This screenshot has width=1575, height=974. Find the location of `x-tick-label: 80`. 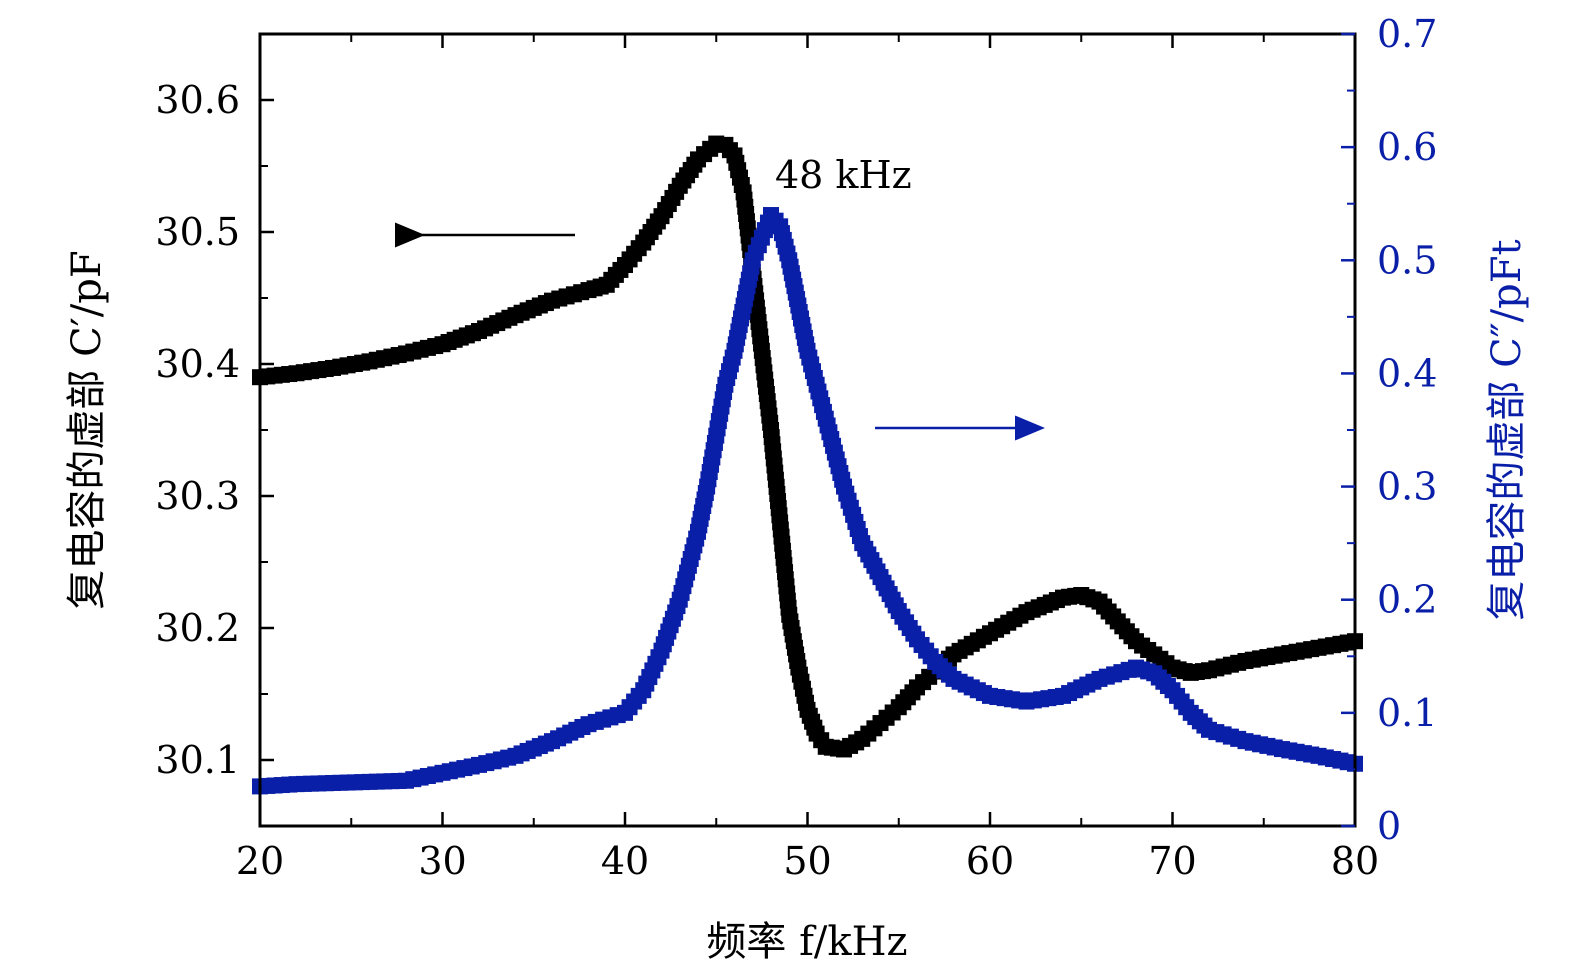

x-tick-label: 80 is located at coordinates (1355, 861).